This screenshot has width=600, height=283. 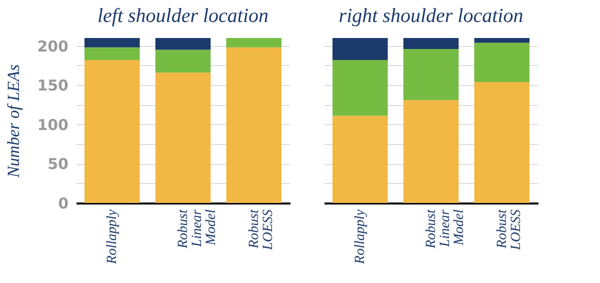 What do you see at coordinates (52, 125) in the screenshot?
I see `y-tick-label: 100` at bounding box center [52, 125].